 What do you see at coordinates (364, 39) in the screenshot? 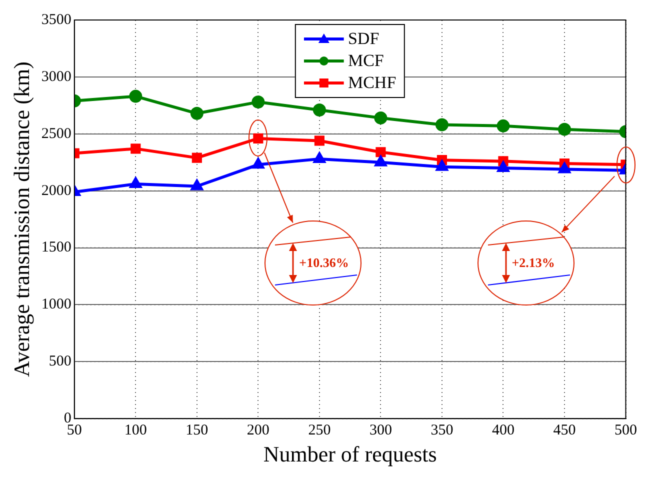
I see `legend-label: SDF` at bounding box center [364, 39].